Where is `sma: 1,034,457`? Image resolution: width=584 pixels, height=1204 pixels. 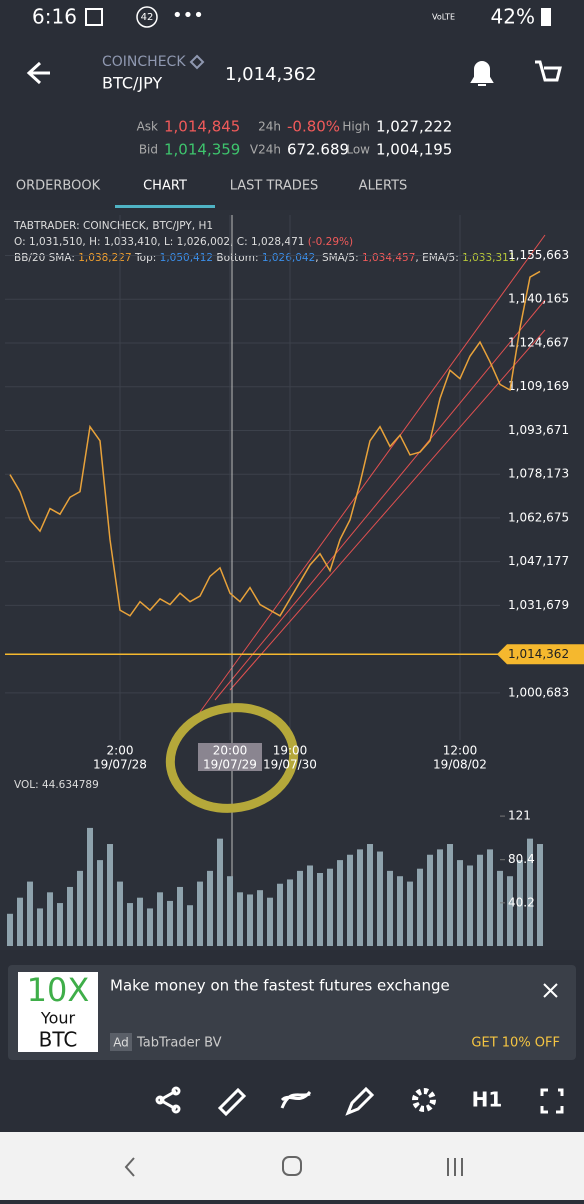
sma: 1,034,457 is located at coordinates (388, 258).